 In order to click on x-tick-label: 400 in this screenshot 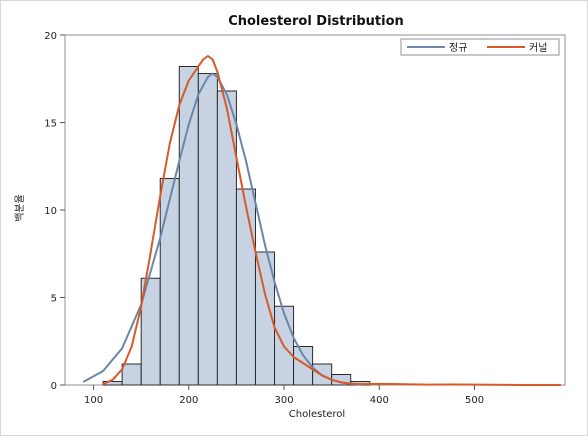, I will do `click(379, 400)`.